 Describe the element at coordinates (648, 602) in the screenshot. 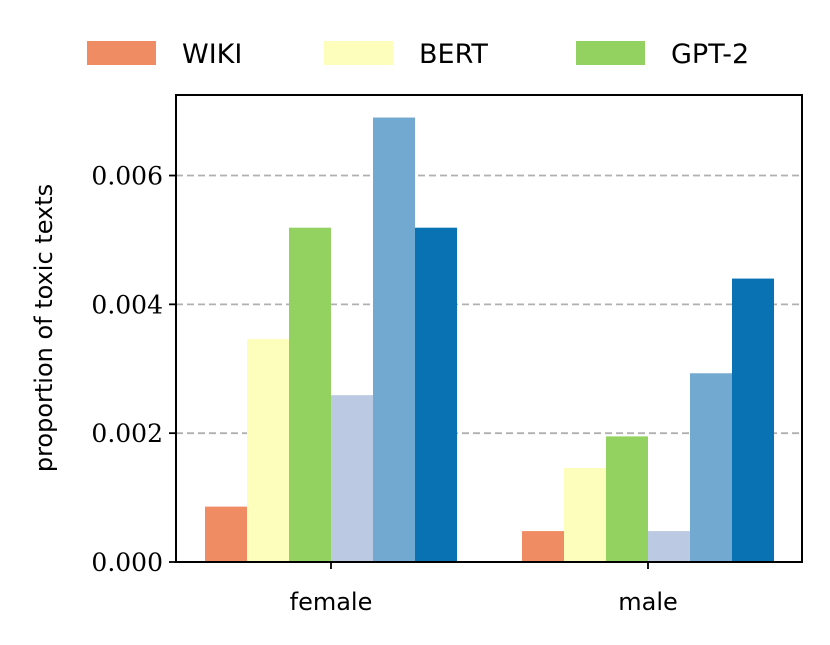

I see `x-tick-label: male` at that location.